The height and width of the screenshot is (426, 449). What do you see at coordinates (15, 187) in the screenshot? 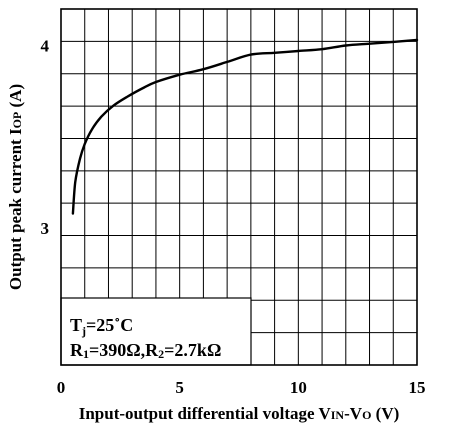
I see `y-axis-label: Output peak current IOP (A)` at bounding box center [15, 187].